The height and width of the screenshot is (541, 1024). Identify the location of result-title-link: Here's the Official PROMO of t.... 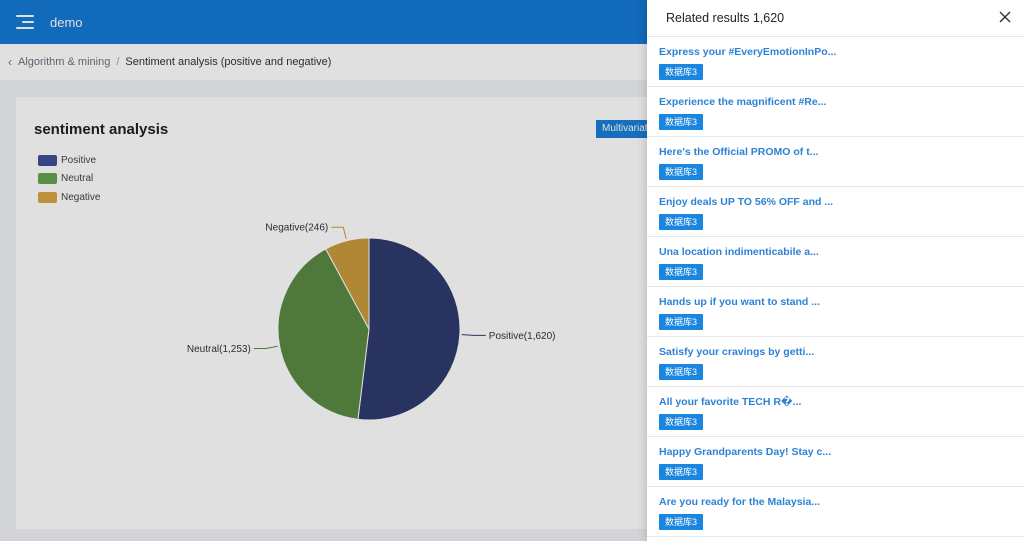
(739, 152).